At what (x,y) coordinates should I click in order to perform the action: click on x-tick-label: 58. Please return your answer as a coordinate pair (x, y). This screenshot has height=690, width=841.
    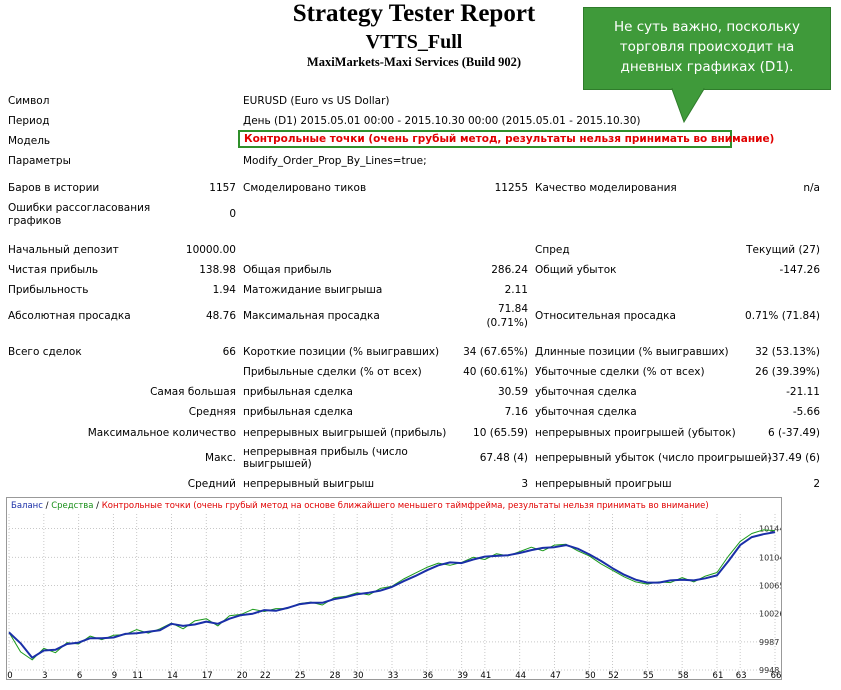
    Looking at the image, I should click on (683, 675).